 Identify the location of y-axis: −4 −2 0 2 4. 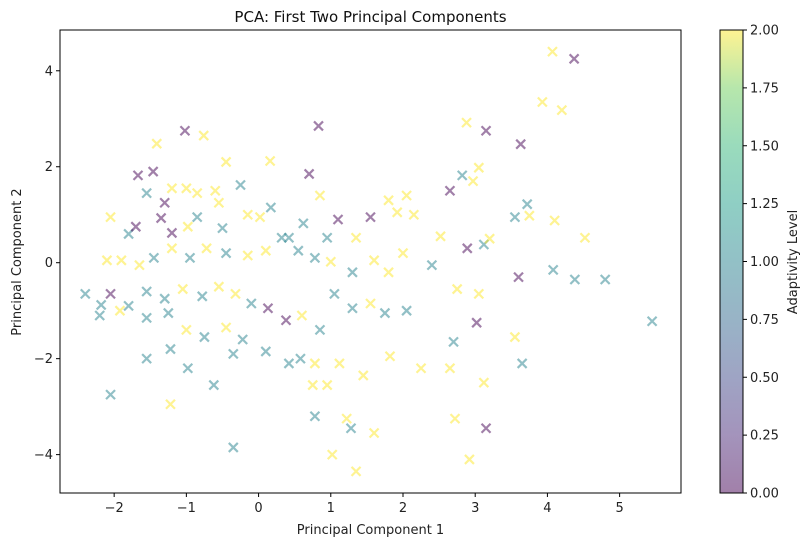
(47, 263).